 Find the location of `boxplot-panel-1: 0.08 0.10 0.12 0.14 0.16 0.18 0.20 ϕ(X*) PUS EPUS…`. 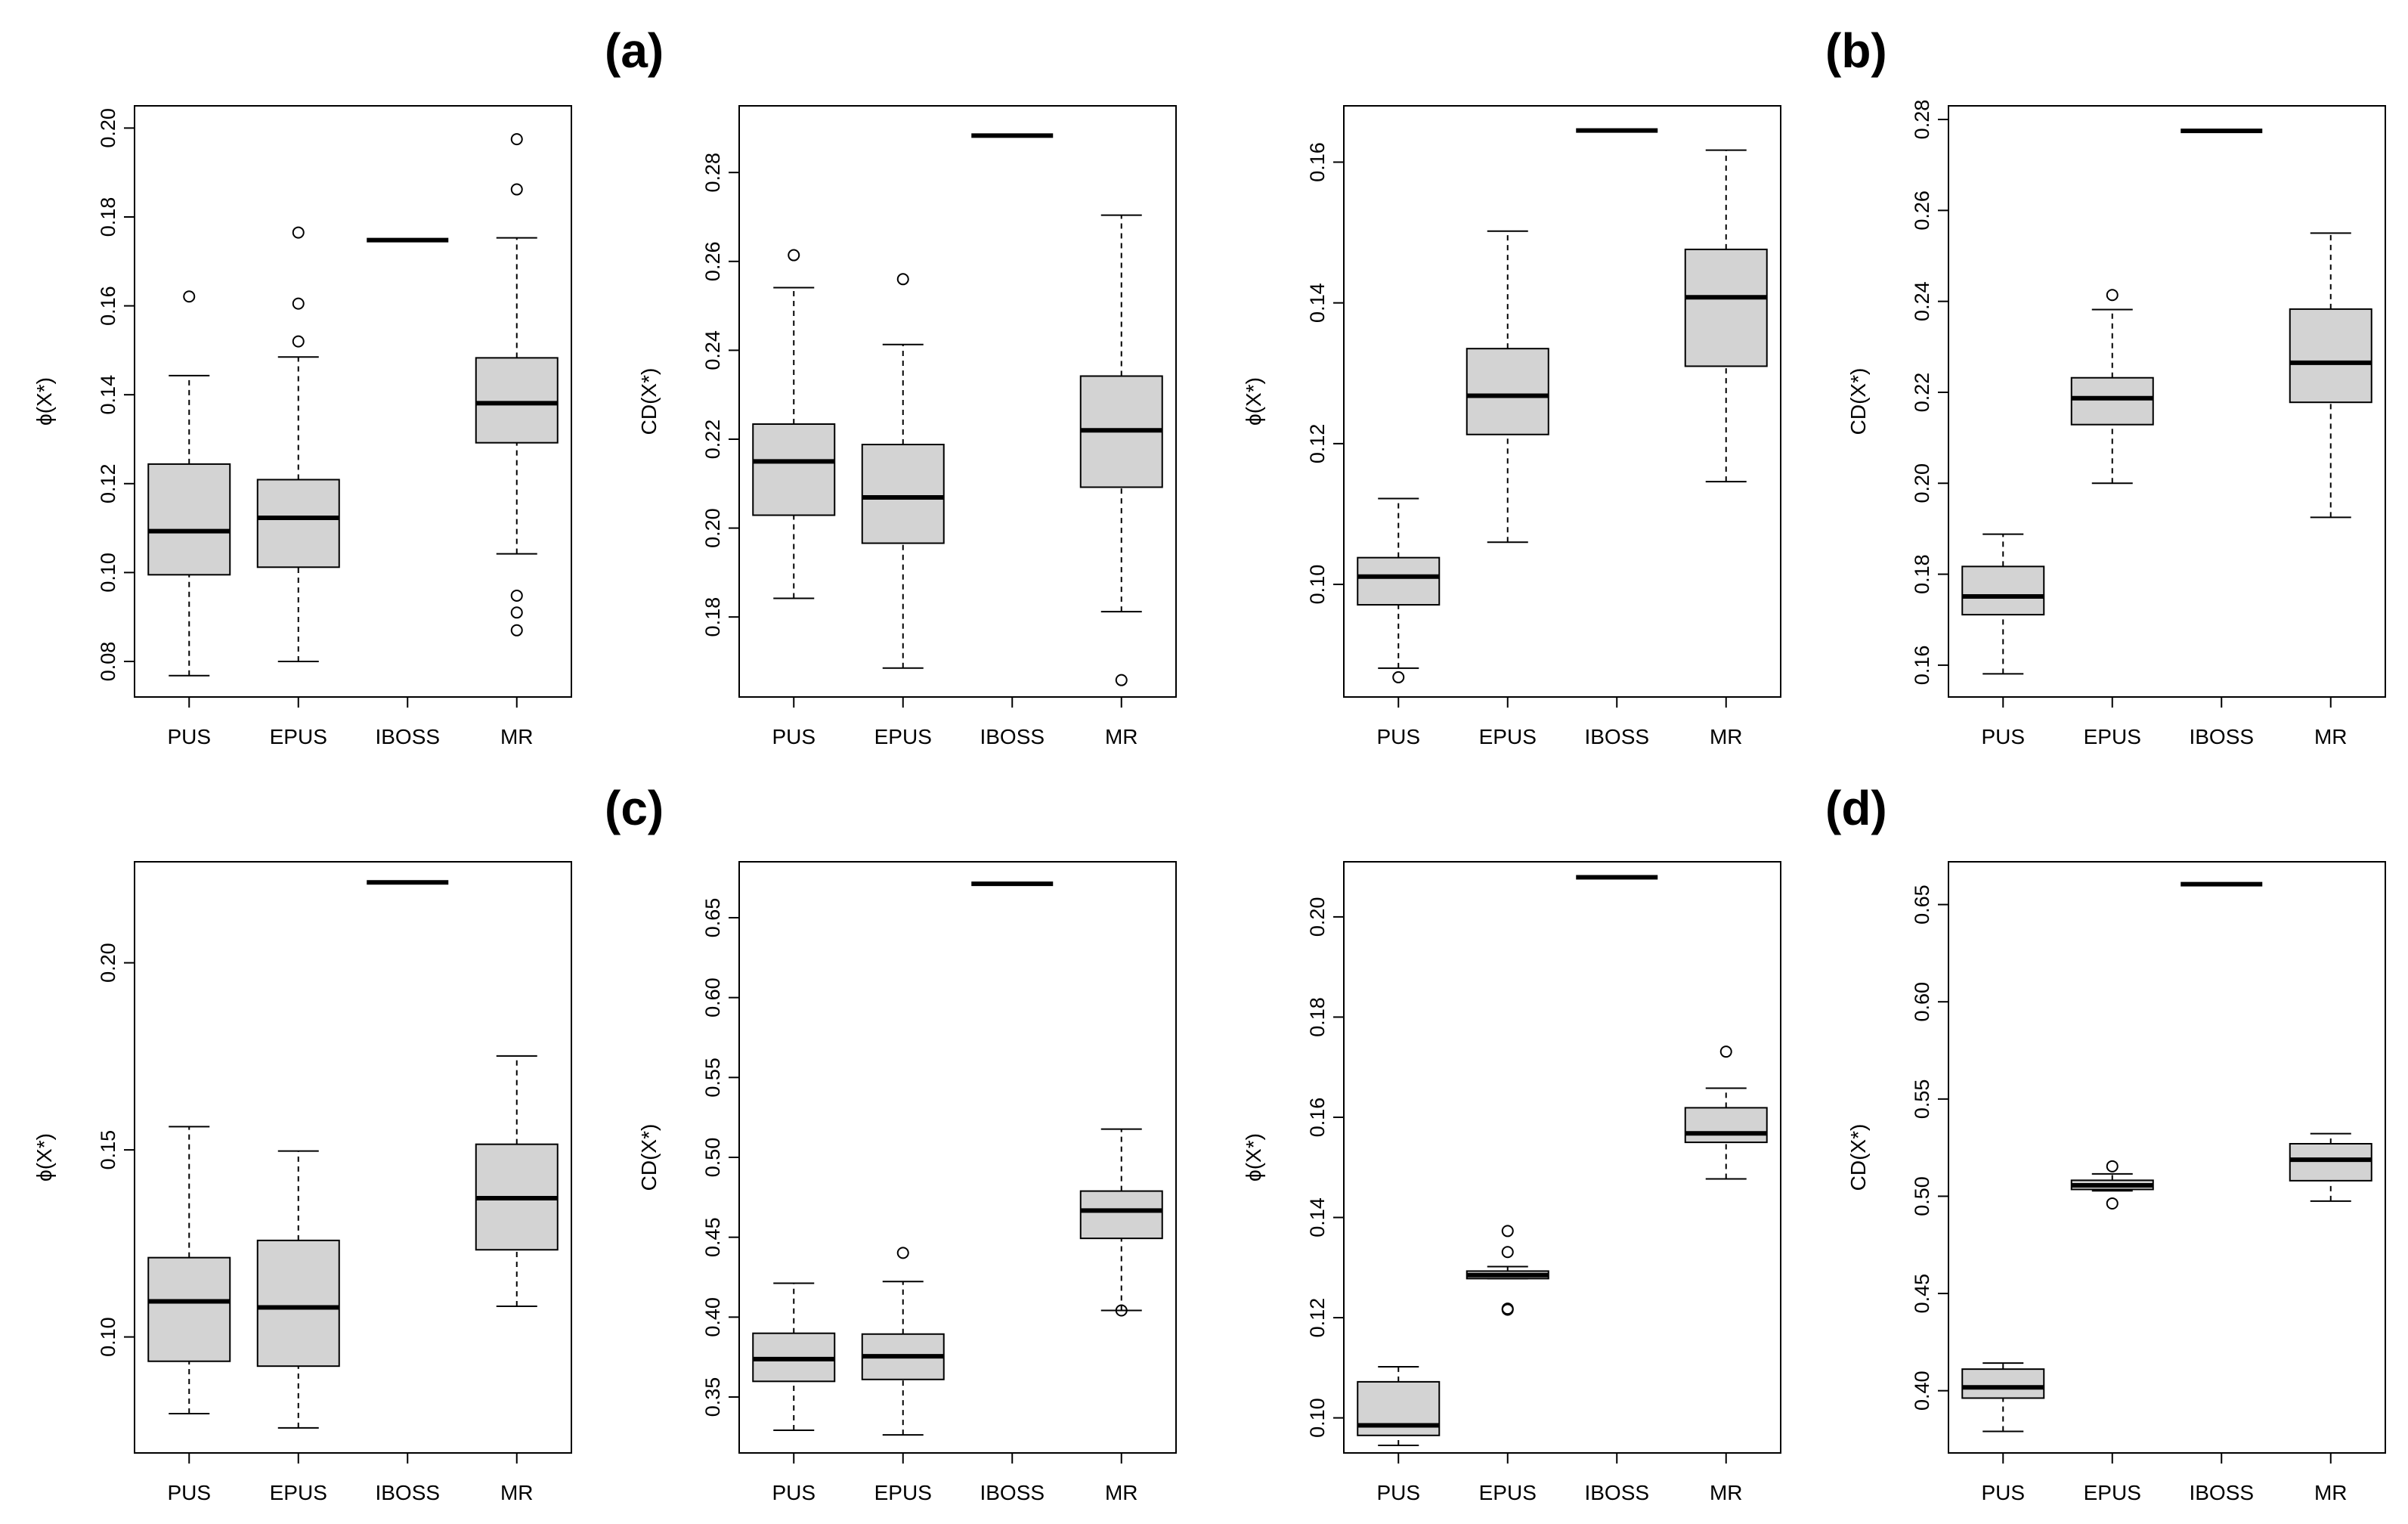

boxplot-panel-1: 0.08 0.10 0.12 0.14 0.16 0.18 0.20 ϕ(X*) PUS EPUS… is located at coordinates (302, 427).